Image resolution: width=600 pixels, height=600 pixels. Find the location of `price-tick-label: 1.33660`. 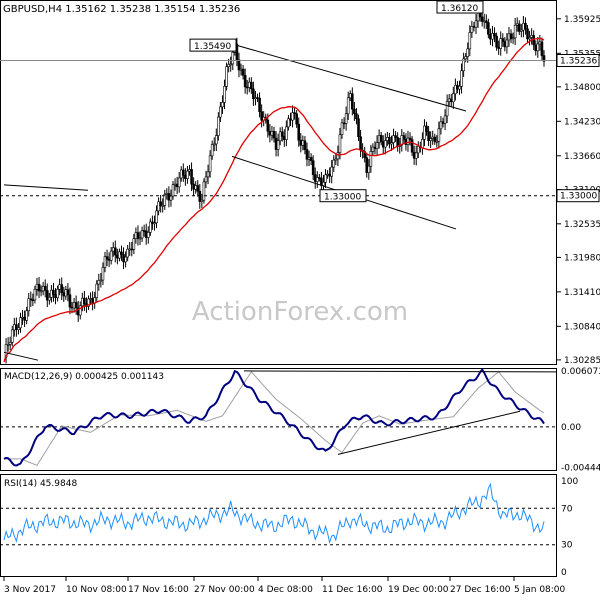

price-tick-label: 1.33660 is located at coordinates (582, 157).